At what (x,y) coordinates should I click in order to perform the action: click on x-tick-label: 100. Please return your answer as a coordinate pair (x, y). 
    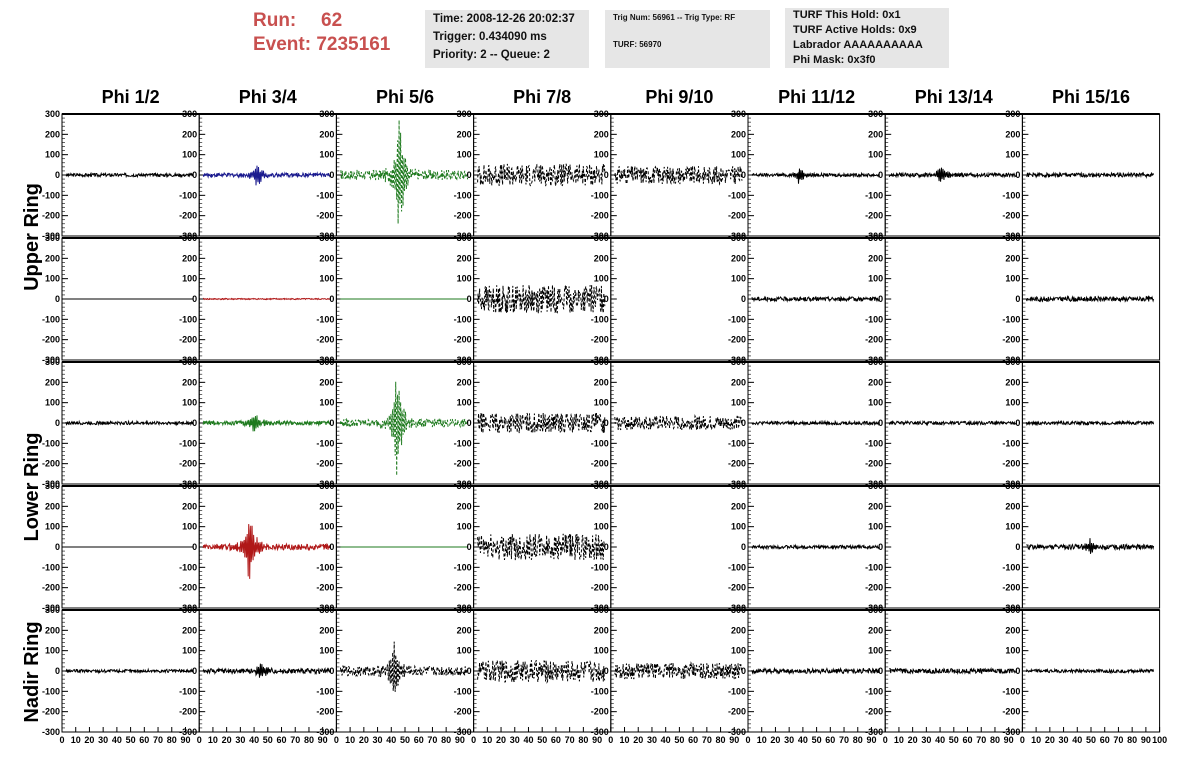
    Looking at the image, I should click on (1159, 740).